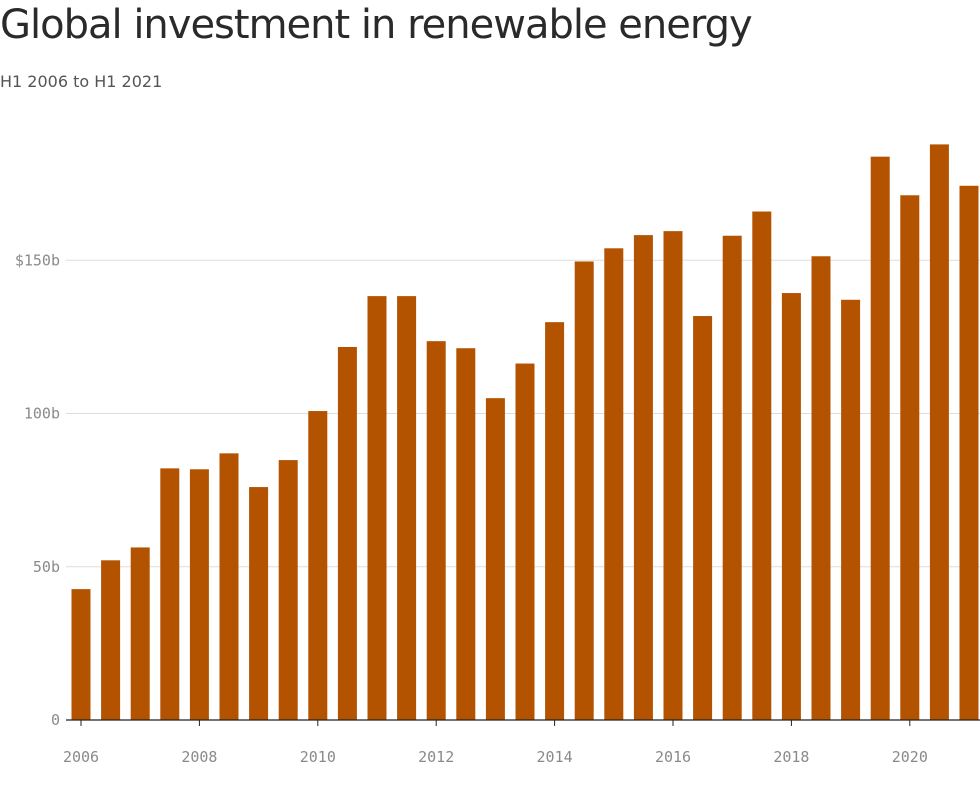 Image resolution: width=980 pixels, height=805 pixels. What do you see at coordinates (673, 757) in the screenshot?
I see `x-tick-label: 2016` at bounding box center [673, 757].